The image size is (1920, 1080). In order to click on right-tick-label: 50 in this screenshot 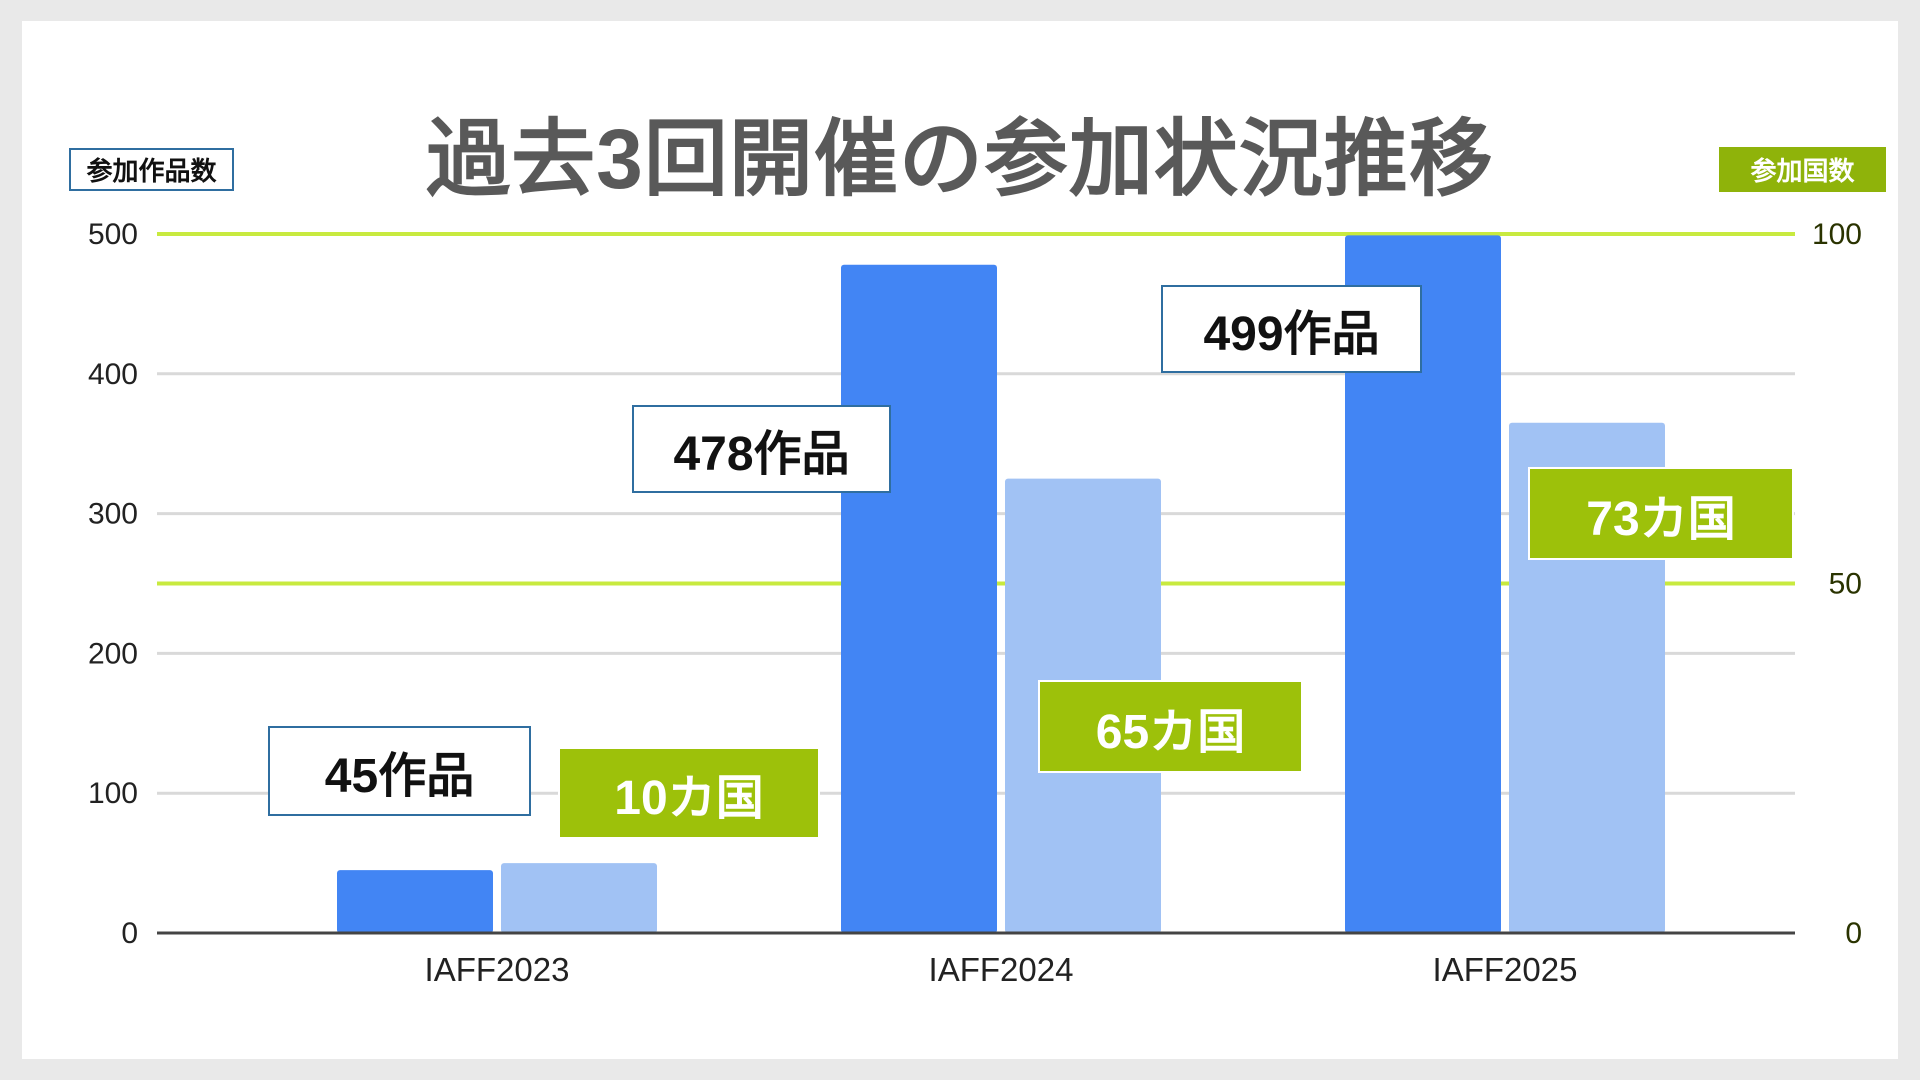, I will do `click(1845, 584)`.